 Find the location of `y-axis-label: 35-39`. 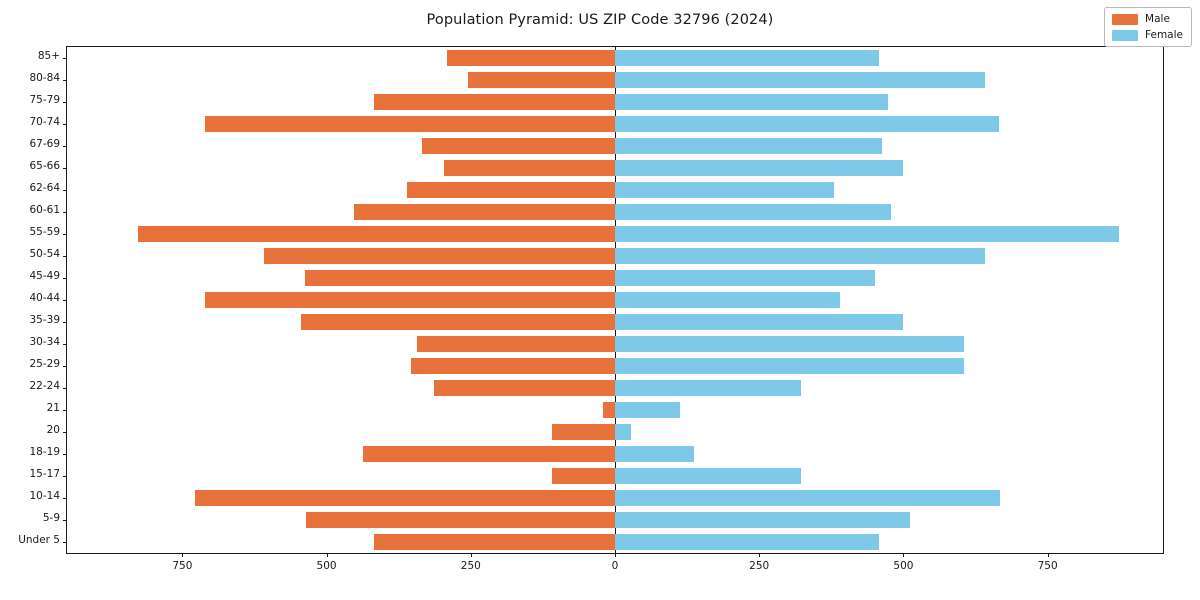

y-axis-label: 35-39 is located at coordinates (44, 320).